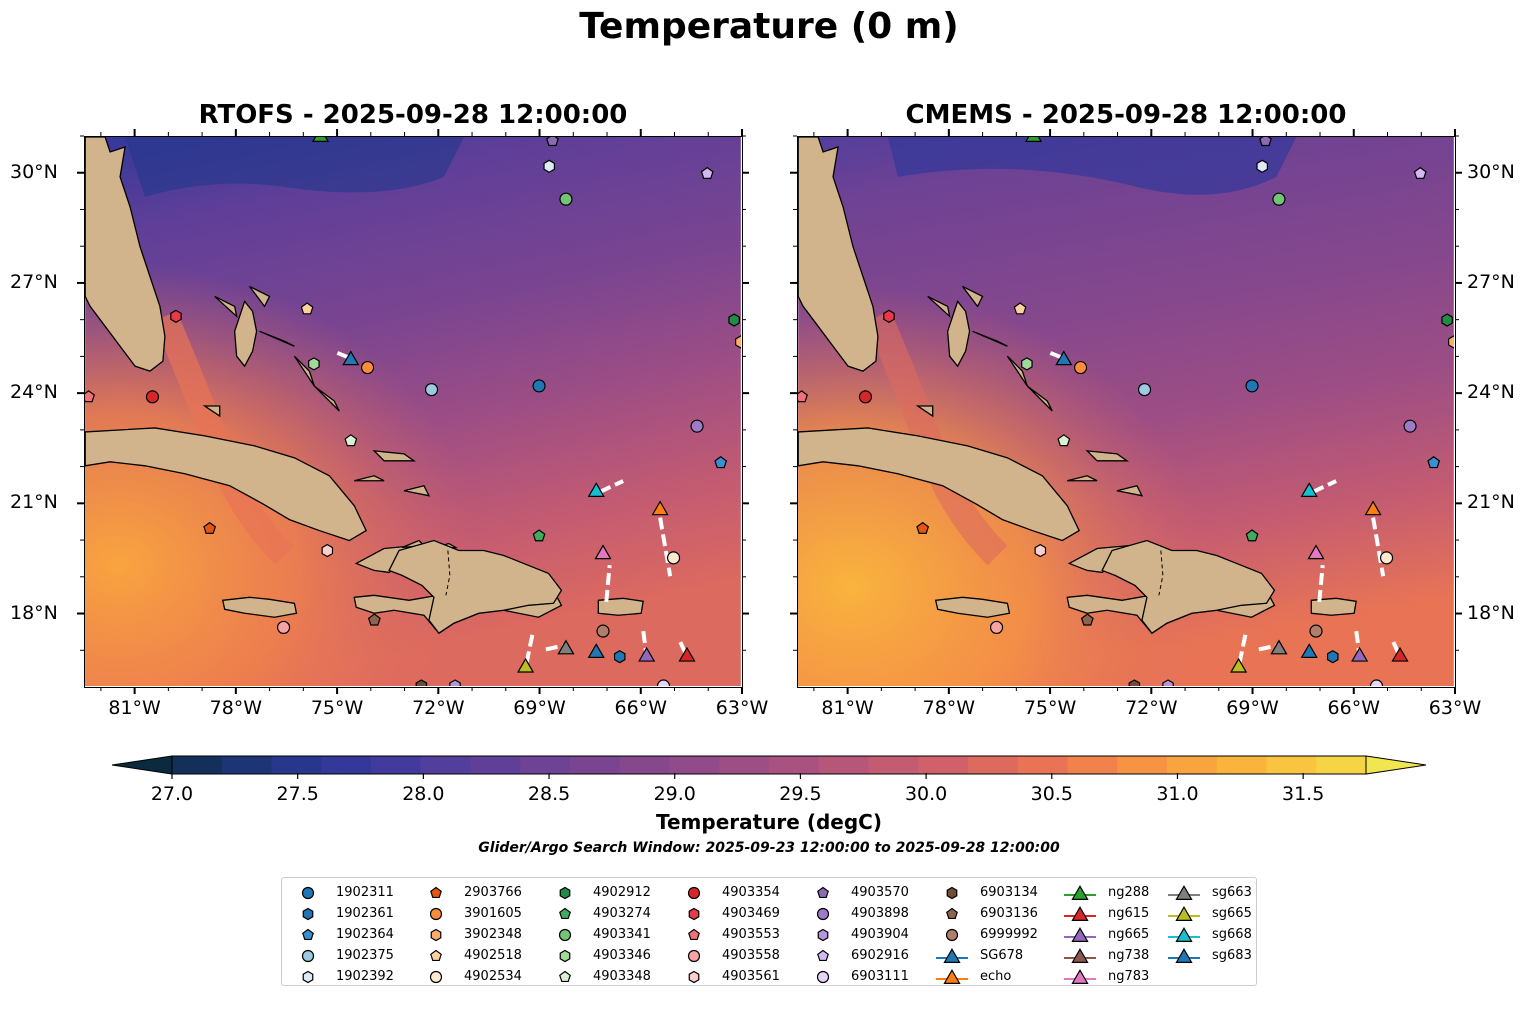 This screenshot has height=1014, width=1538. Describe the element at coordinates (847, 708) in the screenshot. I see `lon-tick-label: 81°W` at that location.